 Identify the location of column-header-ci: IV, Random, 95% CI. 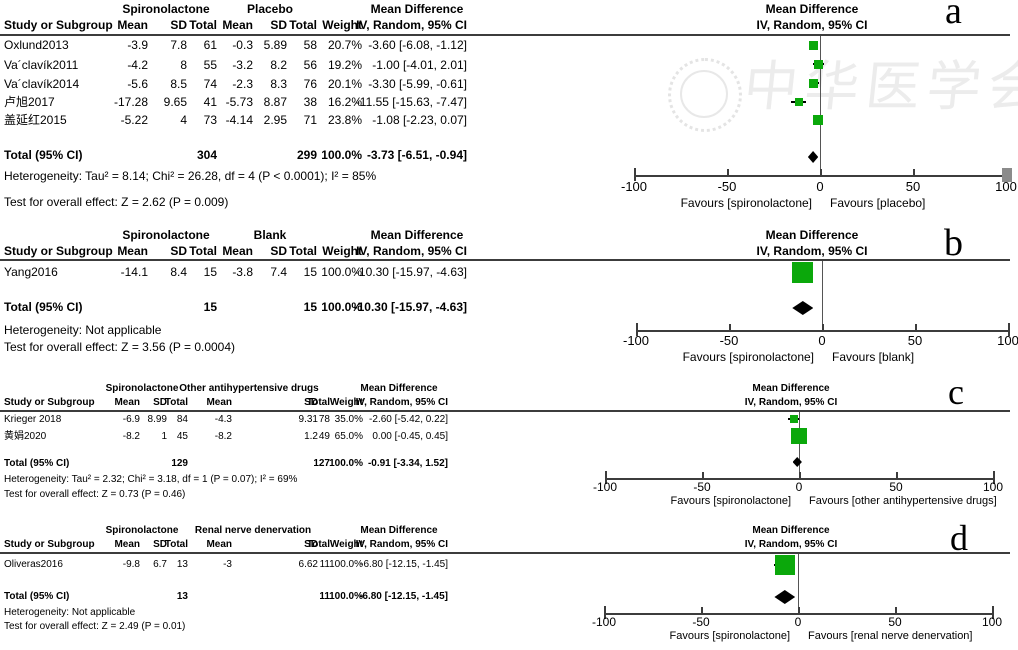
(411, 251).